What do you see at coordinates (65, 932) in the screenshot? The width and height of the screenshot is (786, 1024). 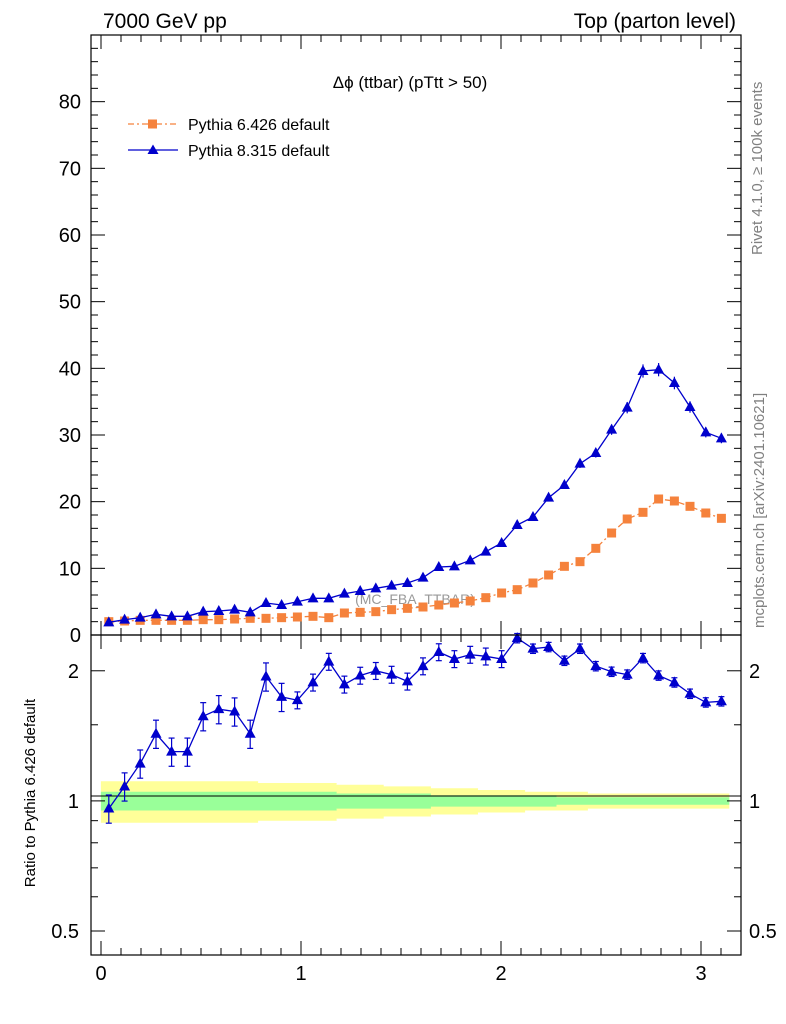 I see `ratio-y-tick-label-left: 0.5` at bounding box center [65, 932].